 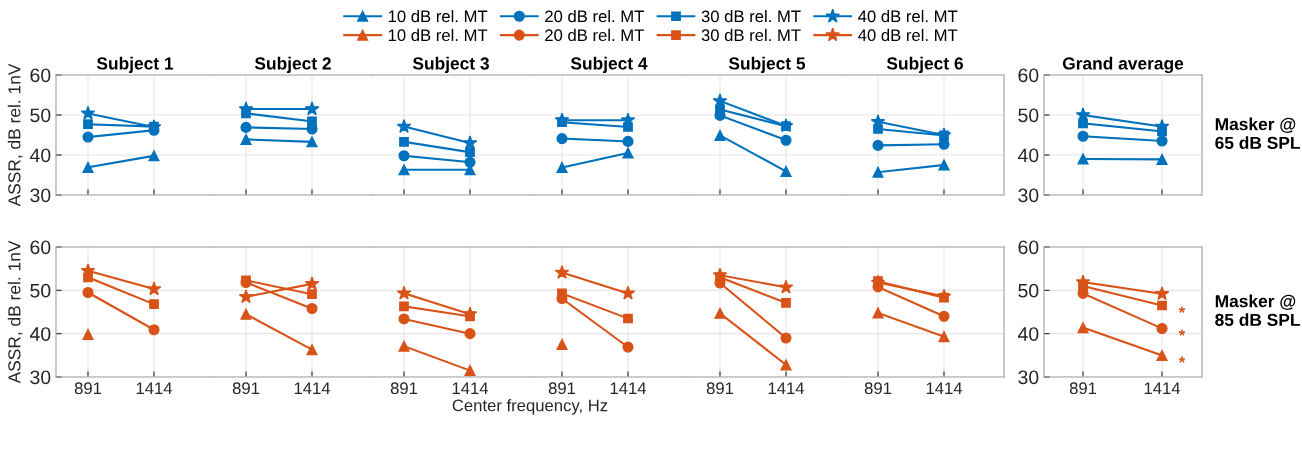 I want to click on chart-title: Subject 1, so click(x=135, y=65).